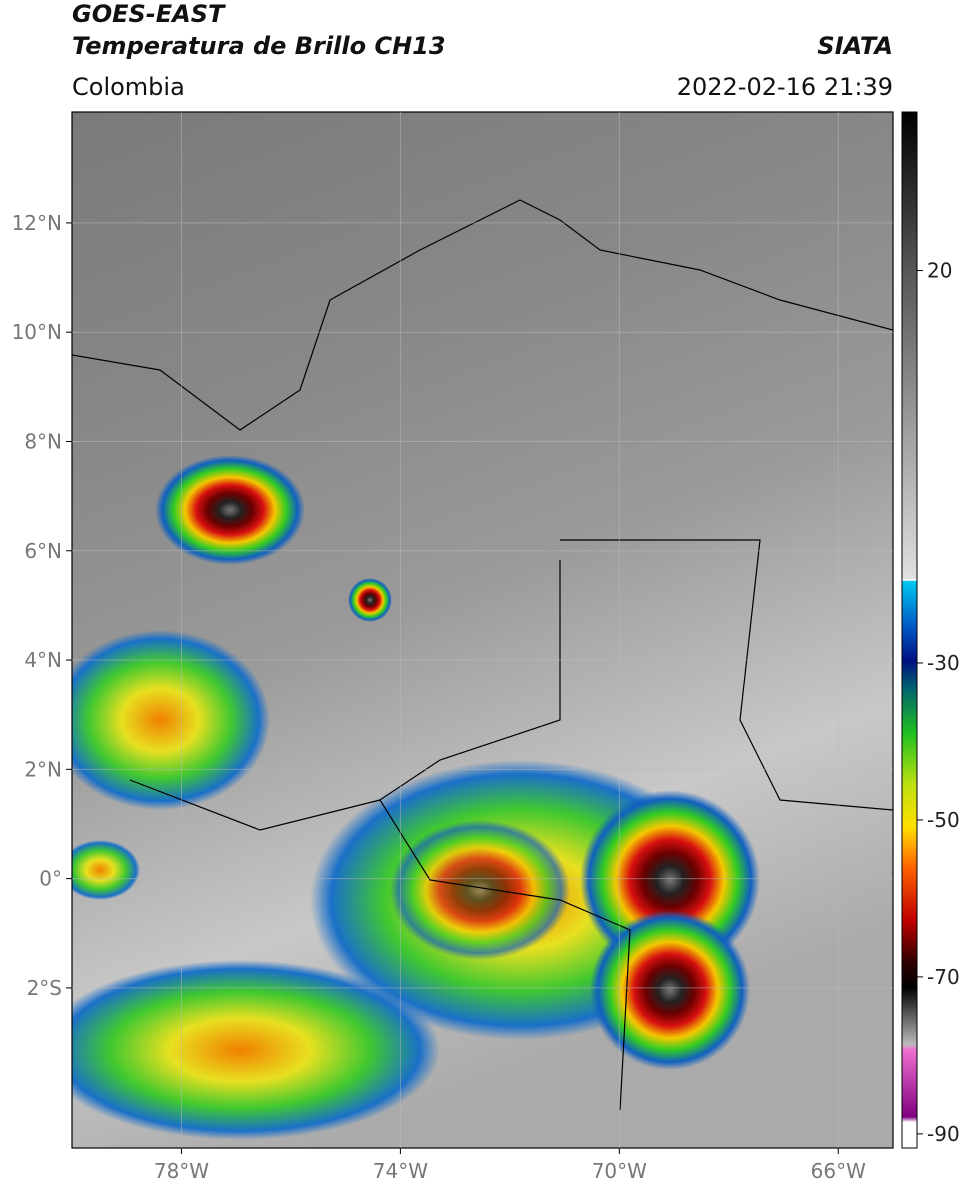 The width and height of the screenshot is (966, 1194). Describe the element at coordinates (943, 820) in the screenshot. I see `colorbar-label: -50` at that location.